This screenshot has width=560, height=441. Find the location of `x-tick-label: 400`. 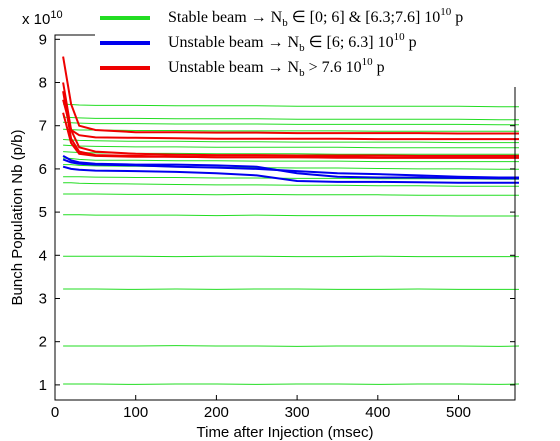

x-tick-label: 400 is located at coordinates (377, 412).